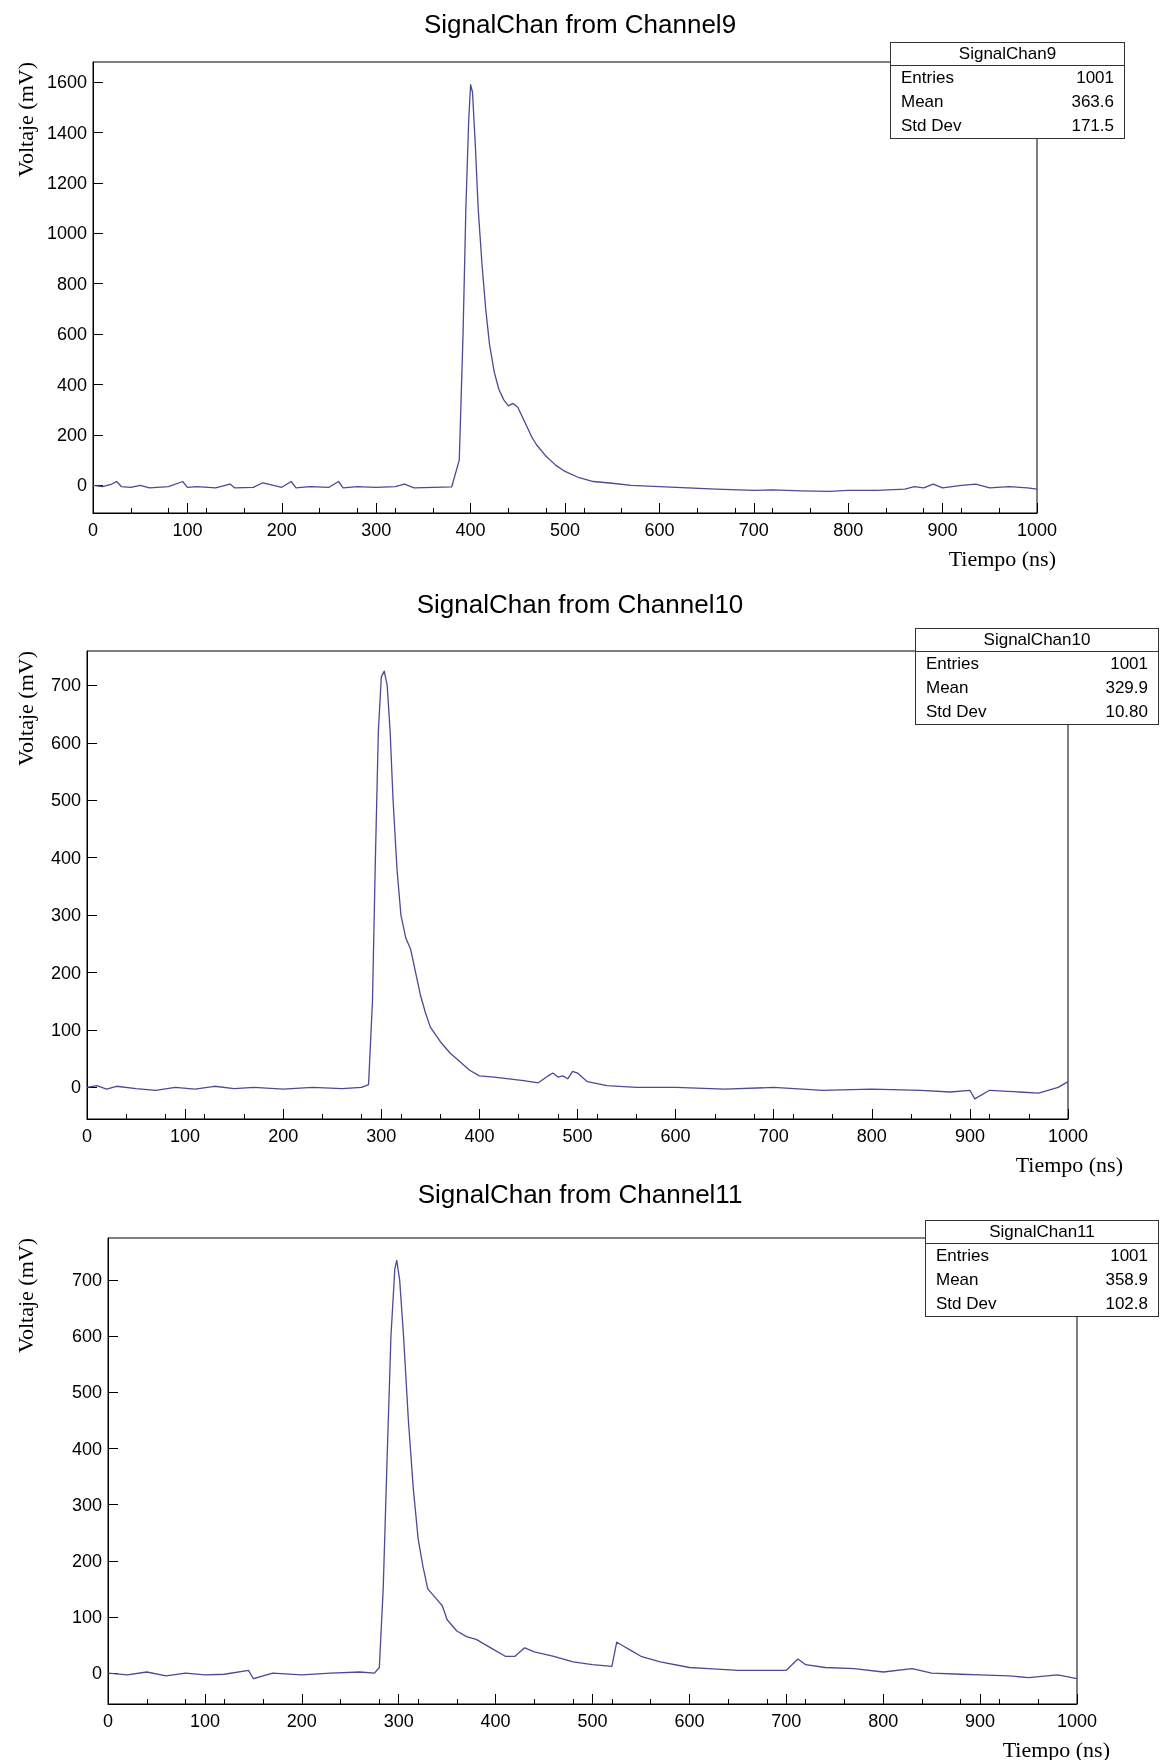  Describe the element at coordinates (580, 1194) in the screenshot. I see `chart-title: SignalChan from Channel11` at that location.